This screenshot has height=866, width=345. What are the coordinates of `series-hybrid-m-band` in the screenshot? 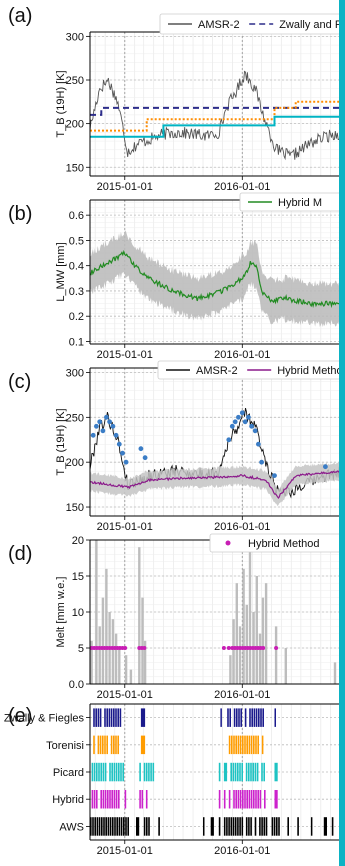 It's located at (217, 278).